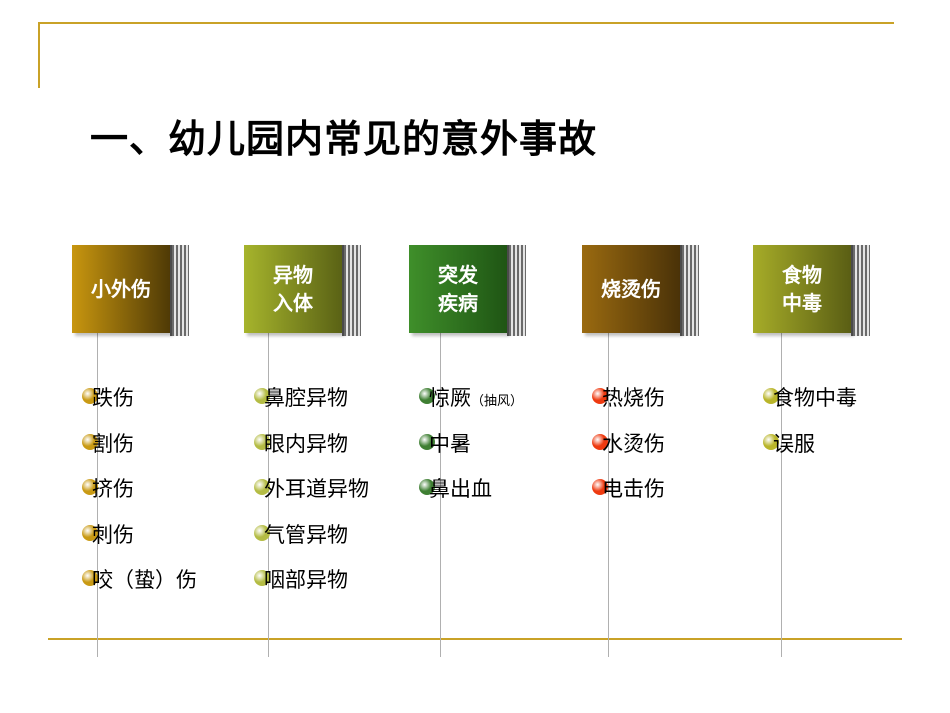  What do you see at coordinates (458, 303) in the screenshot?
I see `category-heading-line: 疾病` at bounding box center [458, 303].